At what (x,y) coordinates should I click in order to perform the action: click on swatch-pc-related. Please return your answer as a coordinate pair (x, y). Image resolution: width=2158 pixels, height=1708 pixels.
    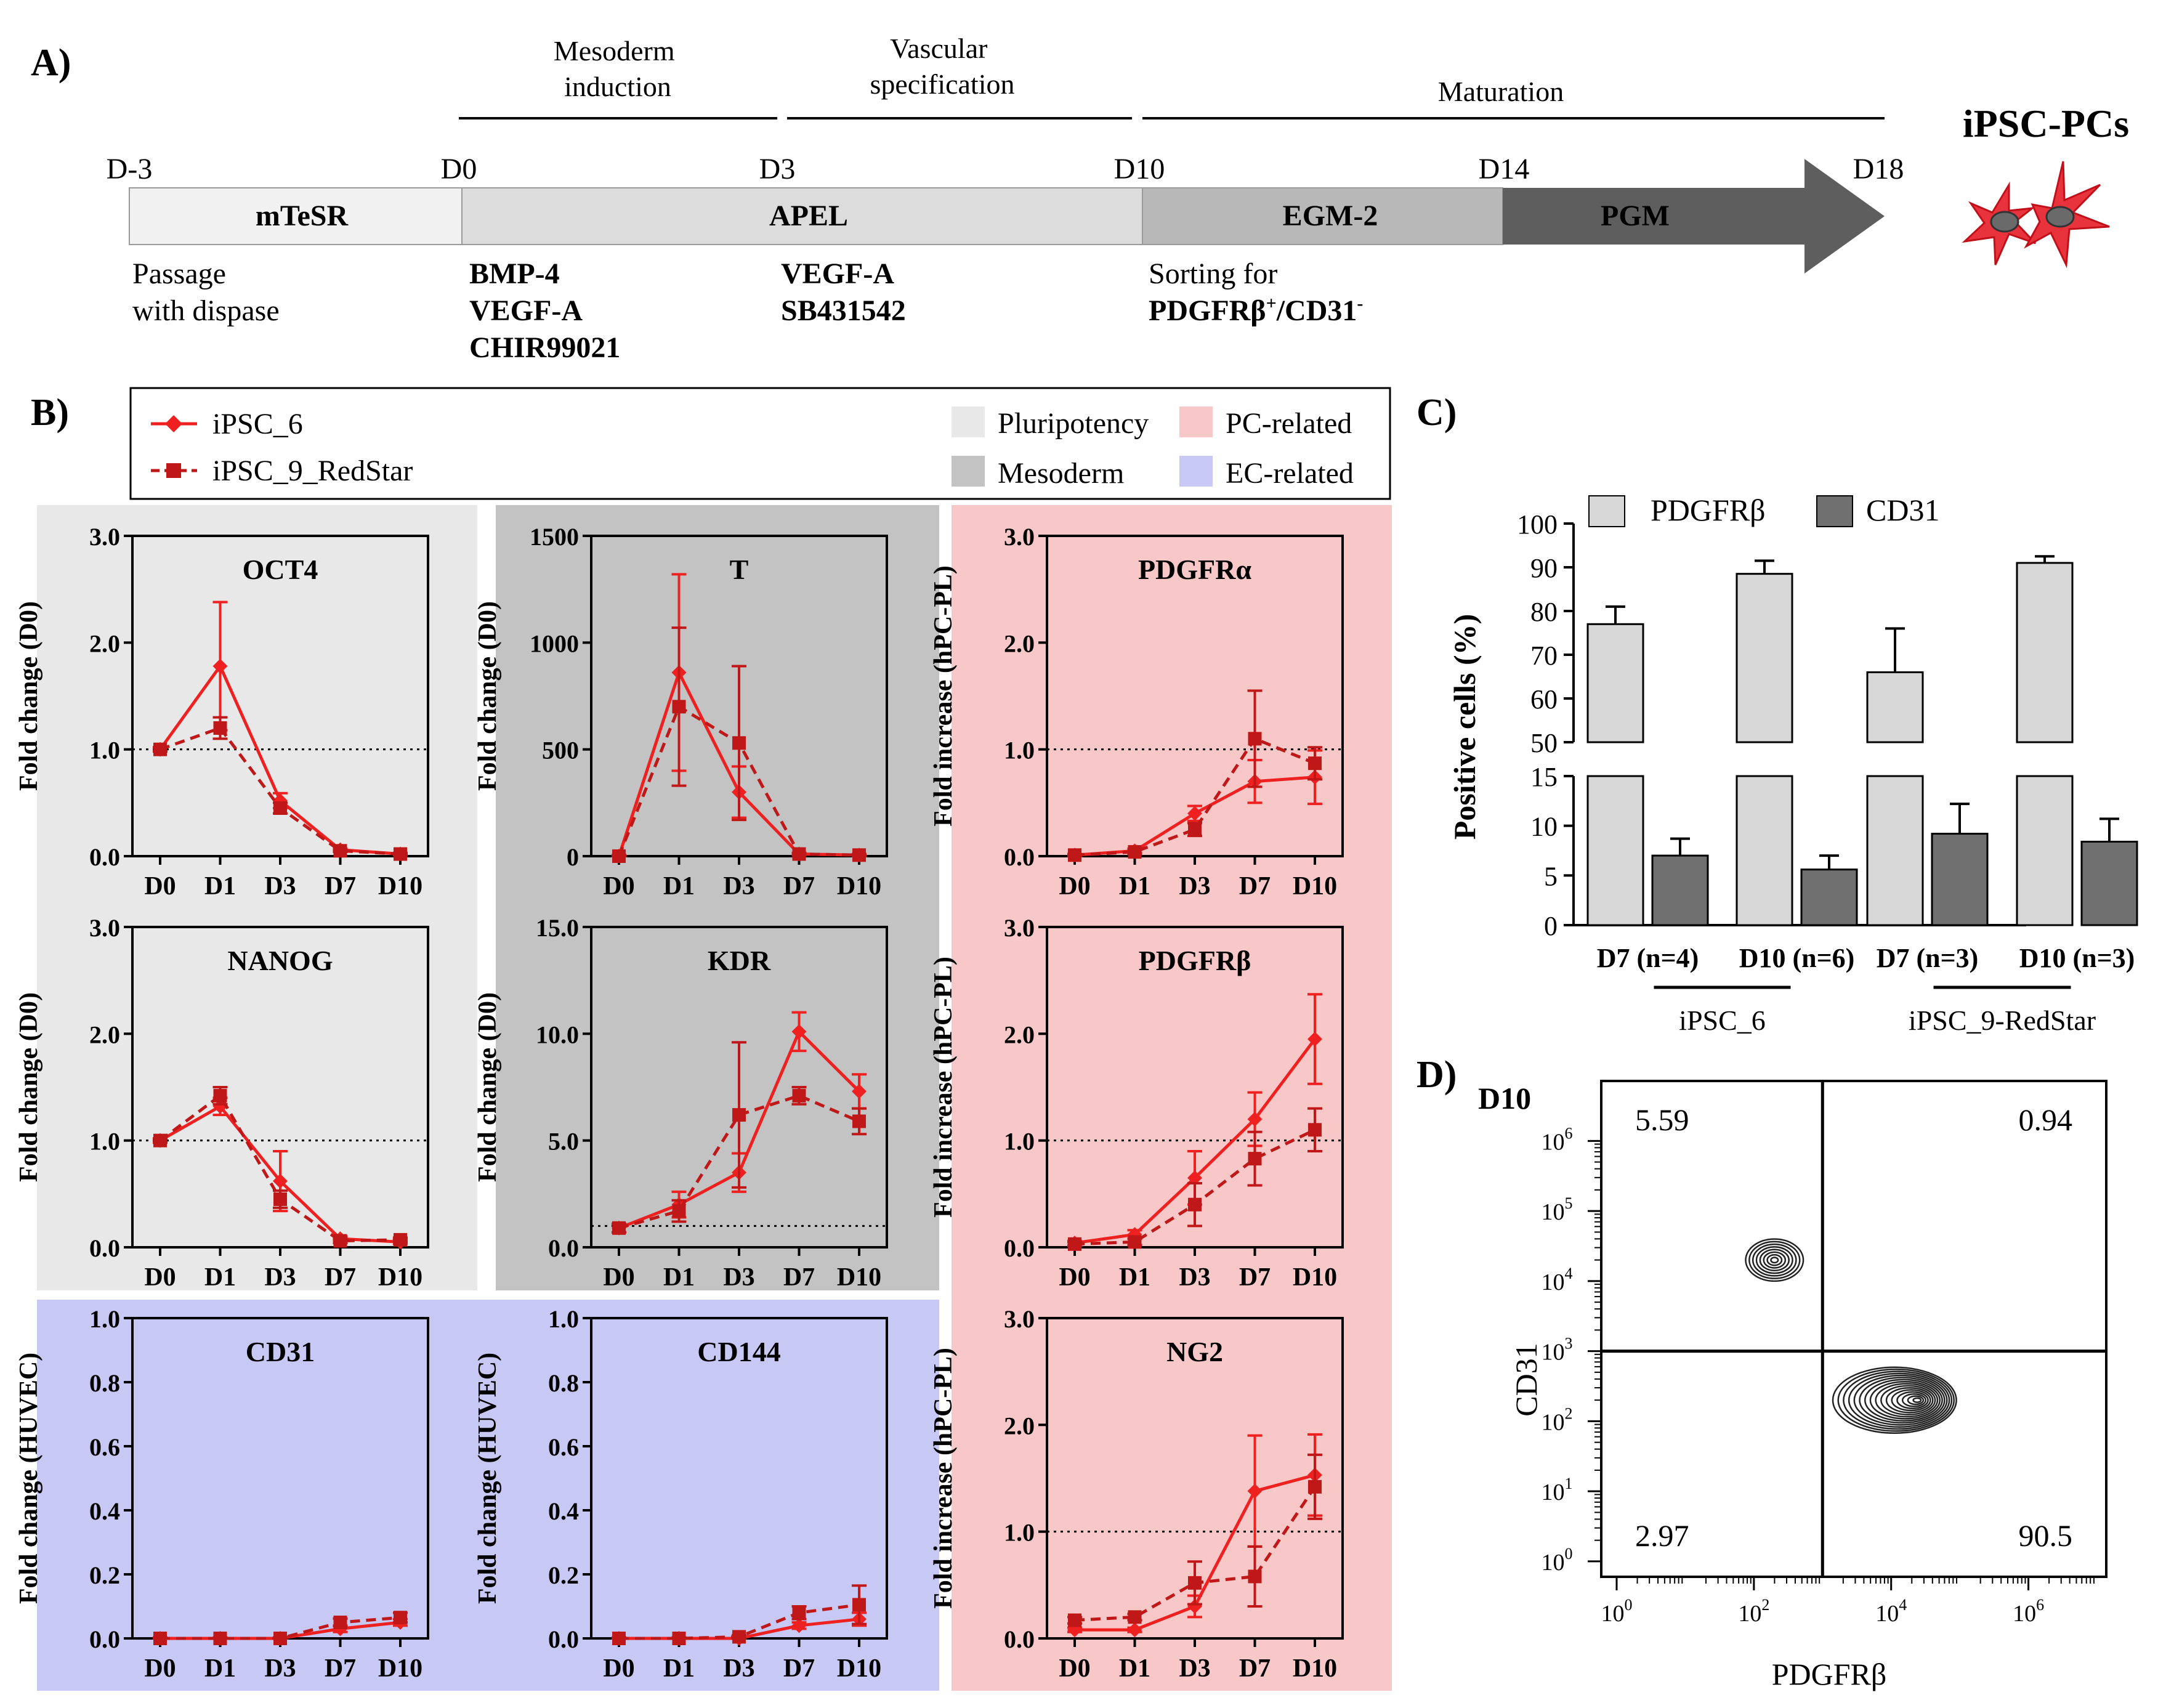
    Looking at the image, I should click on (1196, 422).